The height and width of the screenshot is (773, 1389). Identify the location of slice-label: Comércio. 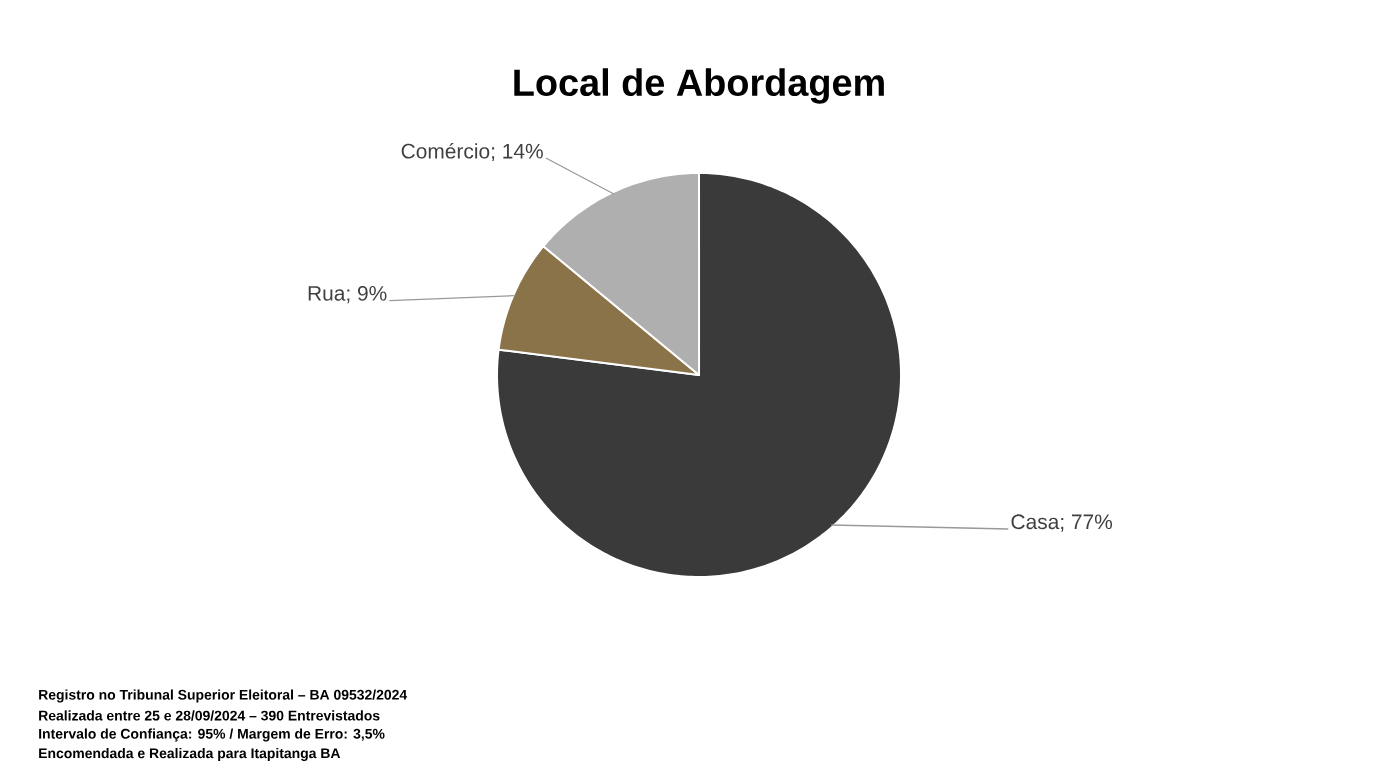
(445, 150).